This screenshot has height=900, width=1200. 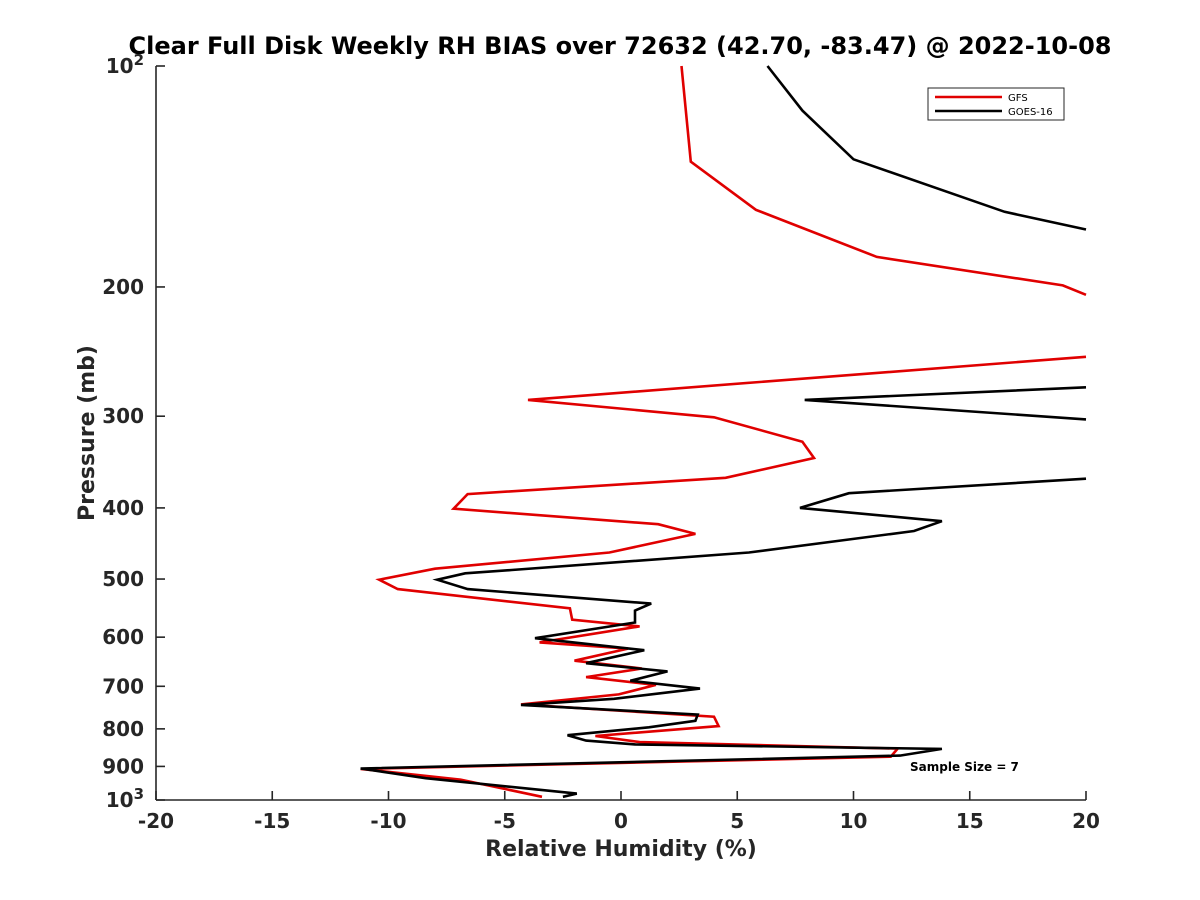 What do you see at coordinates (388, 821) in the screenshot?
I see `x-tick-label: -10` at bounding box center [388, 821].